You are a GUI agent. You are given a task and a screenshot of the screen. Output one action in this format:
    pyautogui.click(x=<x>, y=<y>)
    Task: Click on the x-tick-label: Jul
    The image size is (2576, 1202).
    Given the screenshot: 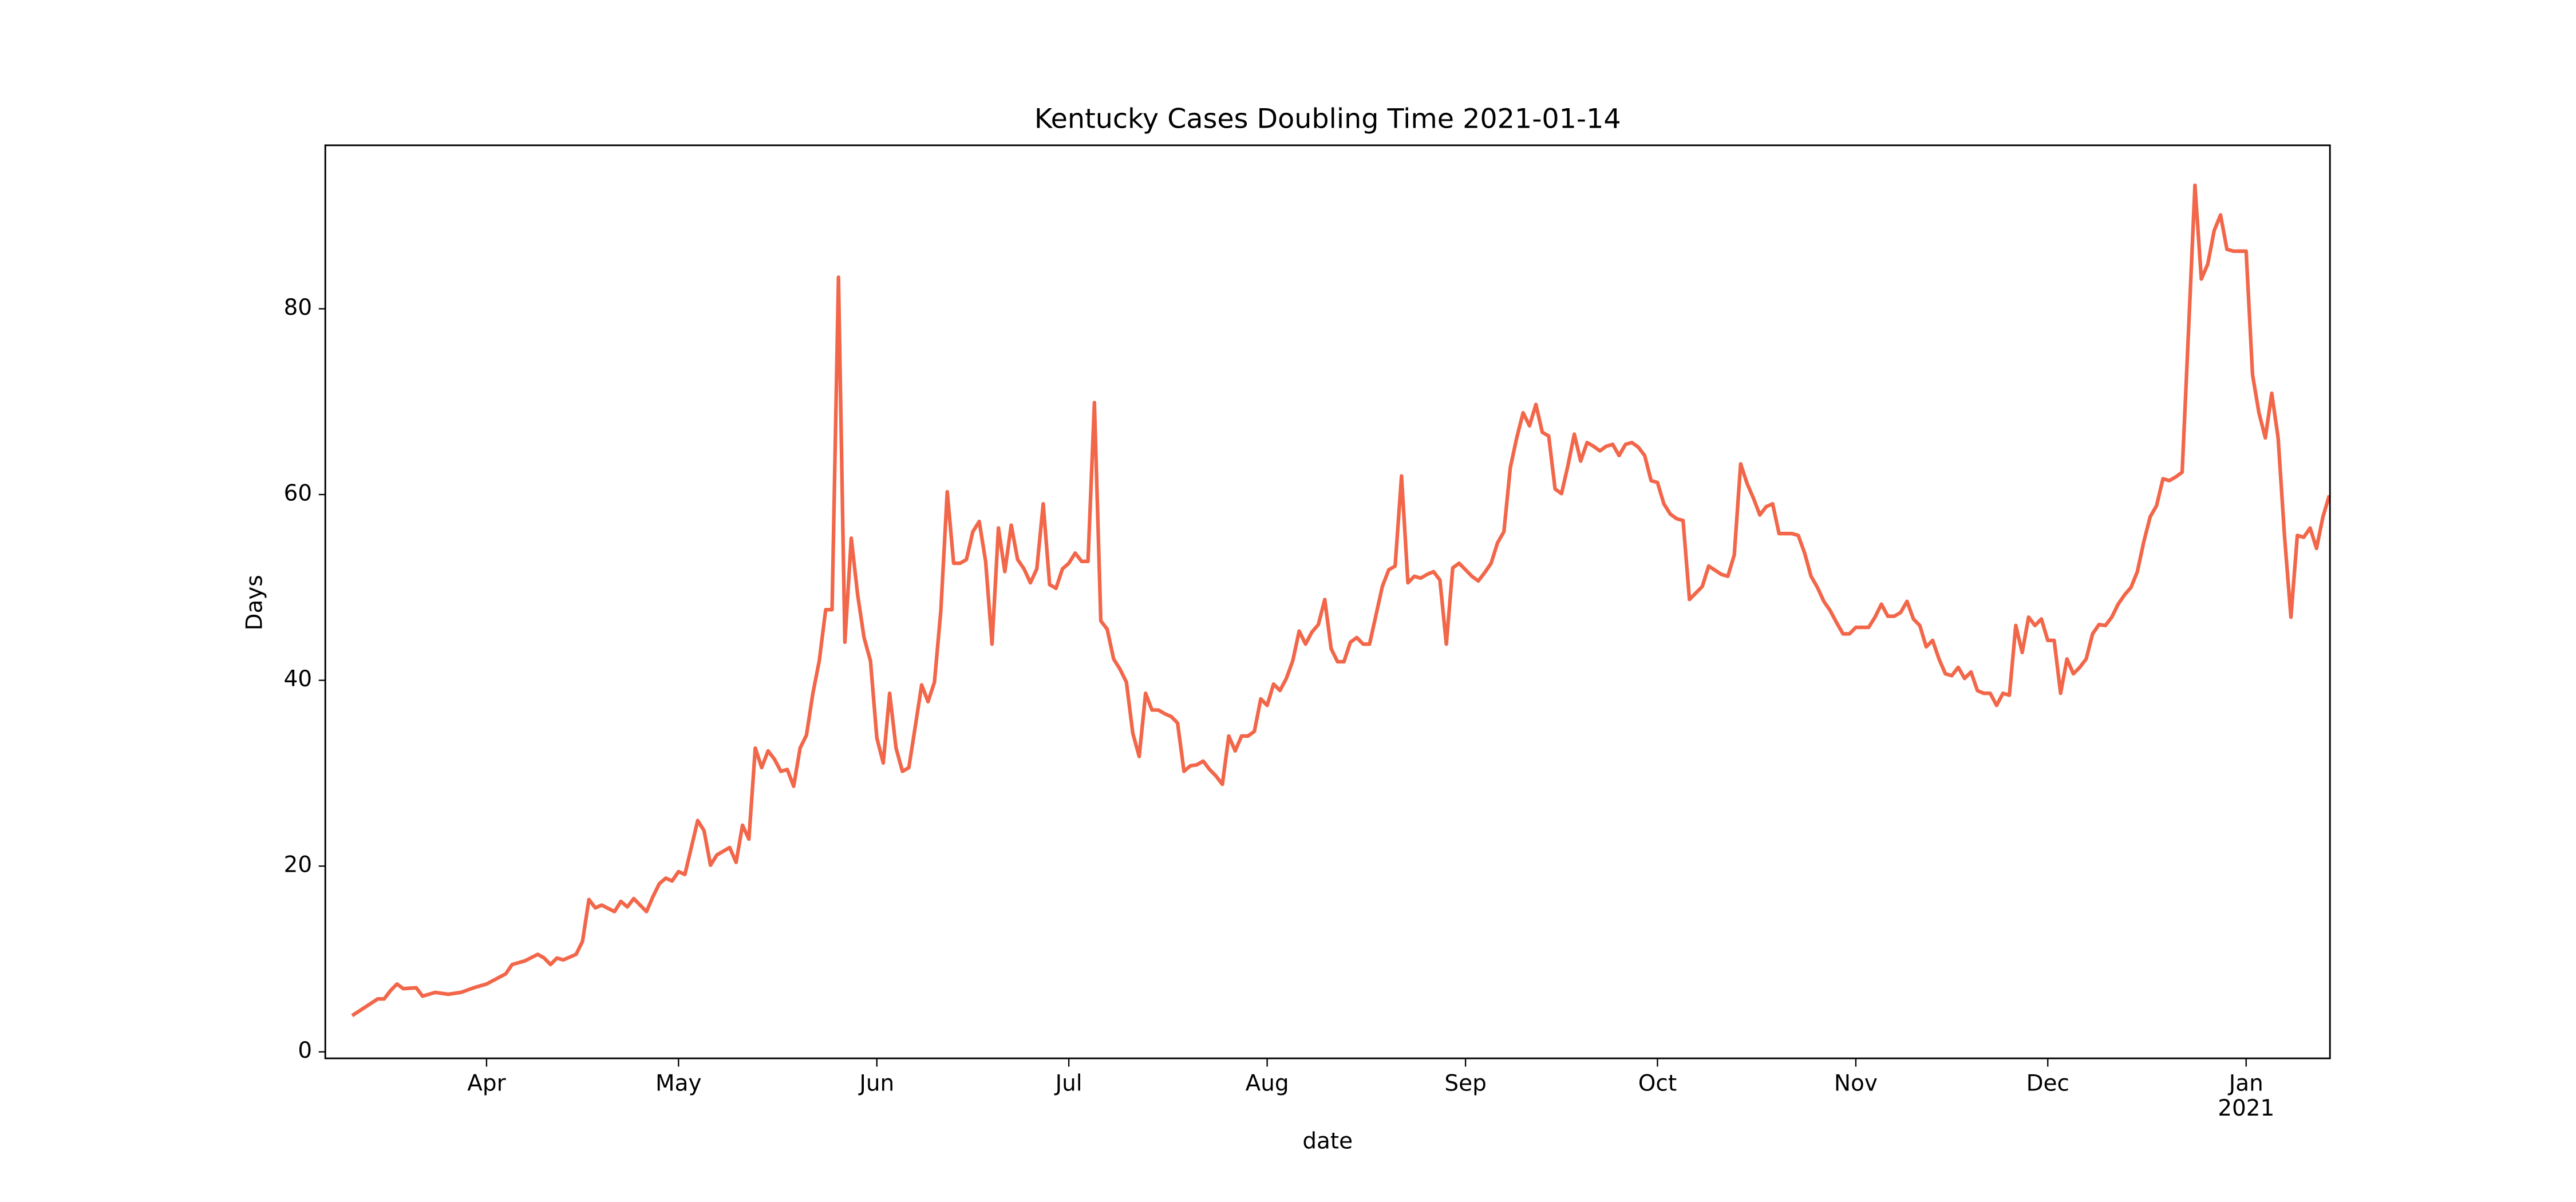 What is the action you would take?
    pyautogui.click(x=1068, y=1084)
    